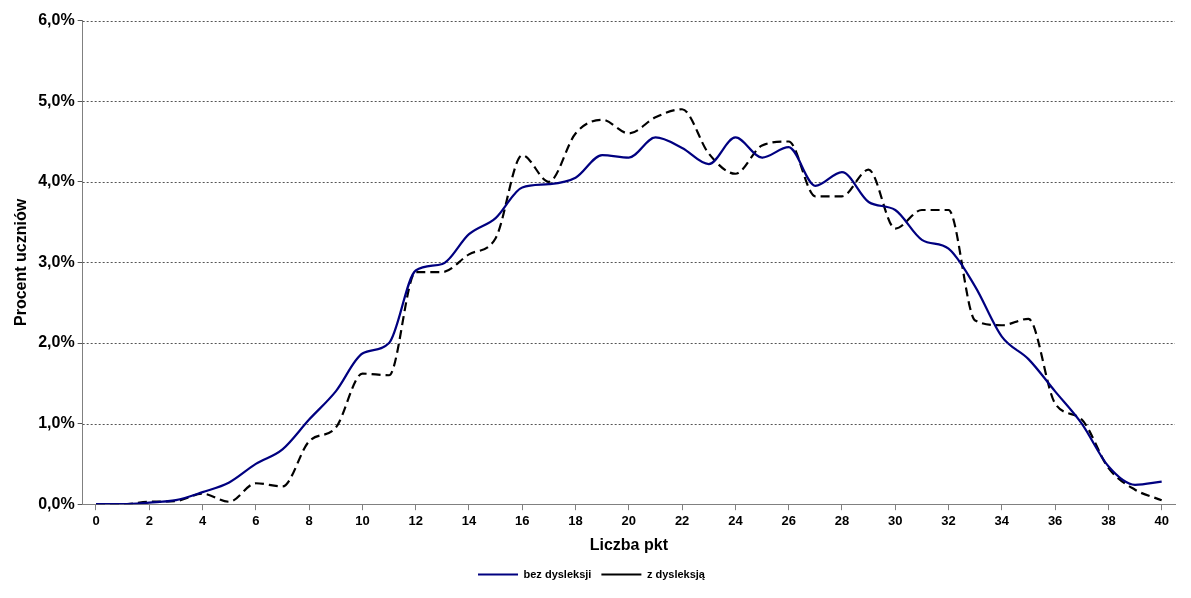  What do you see at coordinates (96, 520) in the screenshot?
I see `x-tick-label: 0` at bounding box center [96, 520].